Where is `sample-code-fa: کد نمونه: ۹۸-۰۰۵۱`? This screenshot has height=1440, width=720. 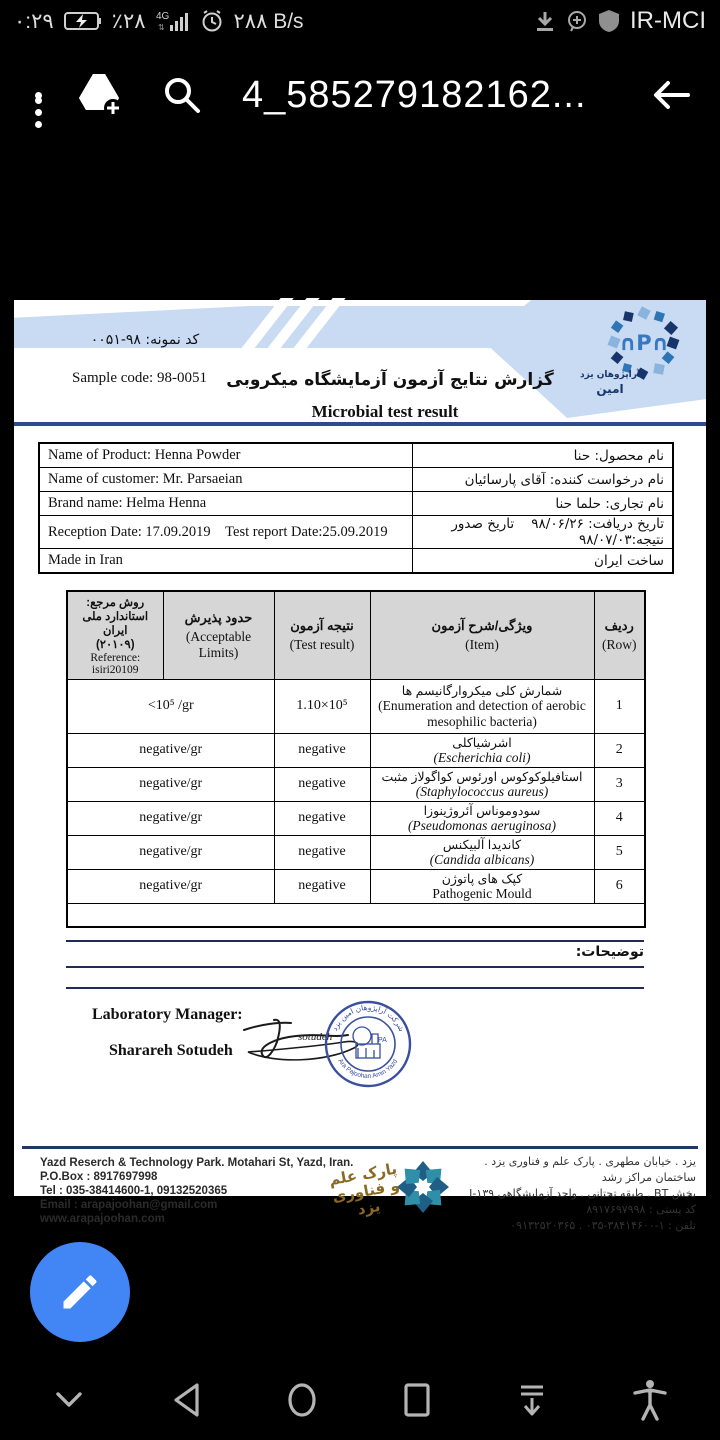
sample-code-fa: کد نمونه: ۹۸-۰۰۵۱ is located at coordinates (145, 340).